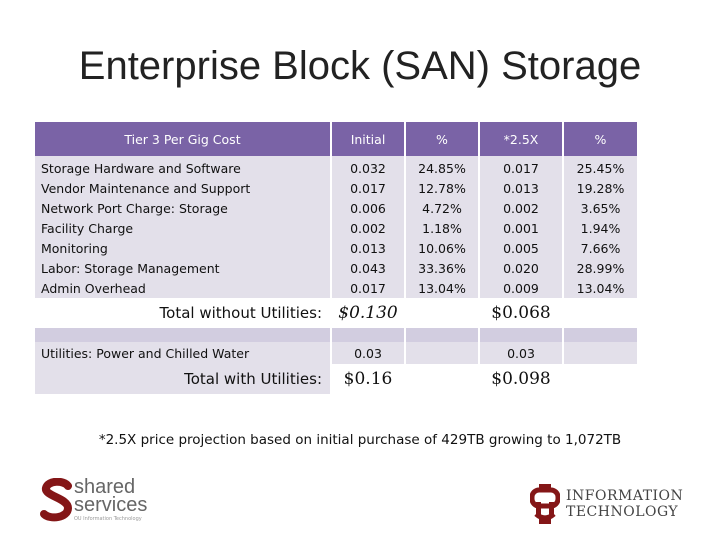 The height and width of the screenshot is (540, 720). I want to click on row-initial: 0.013, so click(367, 248).